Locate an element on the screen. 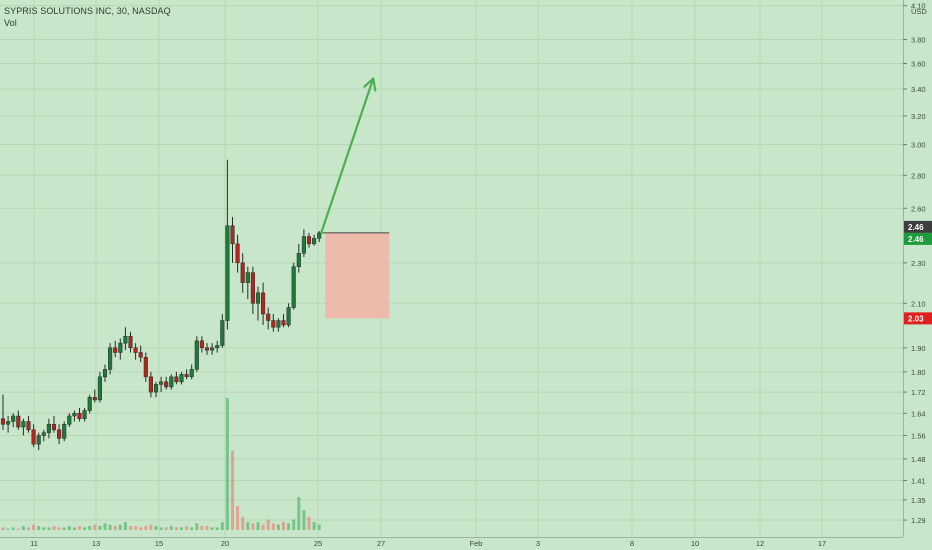 This screenshot has width=932, height=550. target-zone is located at coordinates (354, 275).